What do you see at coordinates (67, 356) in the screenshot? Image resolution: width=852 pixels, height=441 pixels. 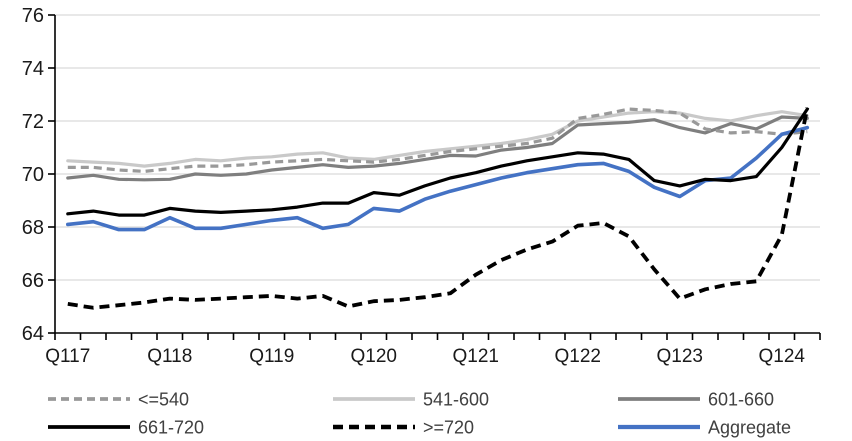 I see `x-tick-label: Q117` at bounding box center [67, 356].